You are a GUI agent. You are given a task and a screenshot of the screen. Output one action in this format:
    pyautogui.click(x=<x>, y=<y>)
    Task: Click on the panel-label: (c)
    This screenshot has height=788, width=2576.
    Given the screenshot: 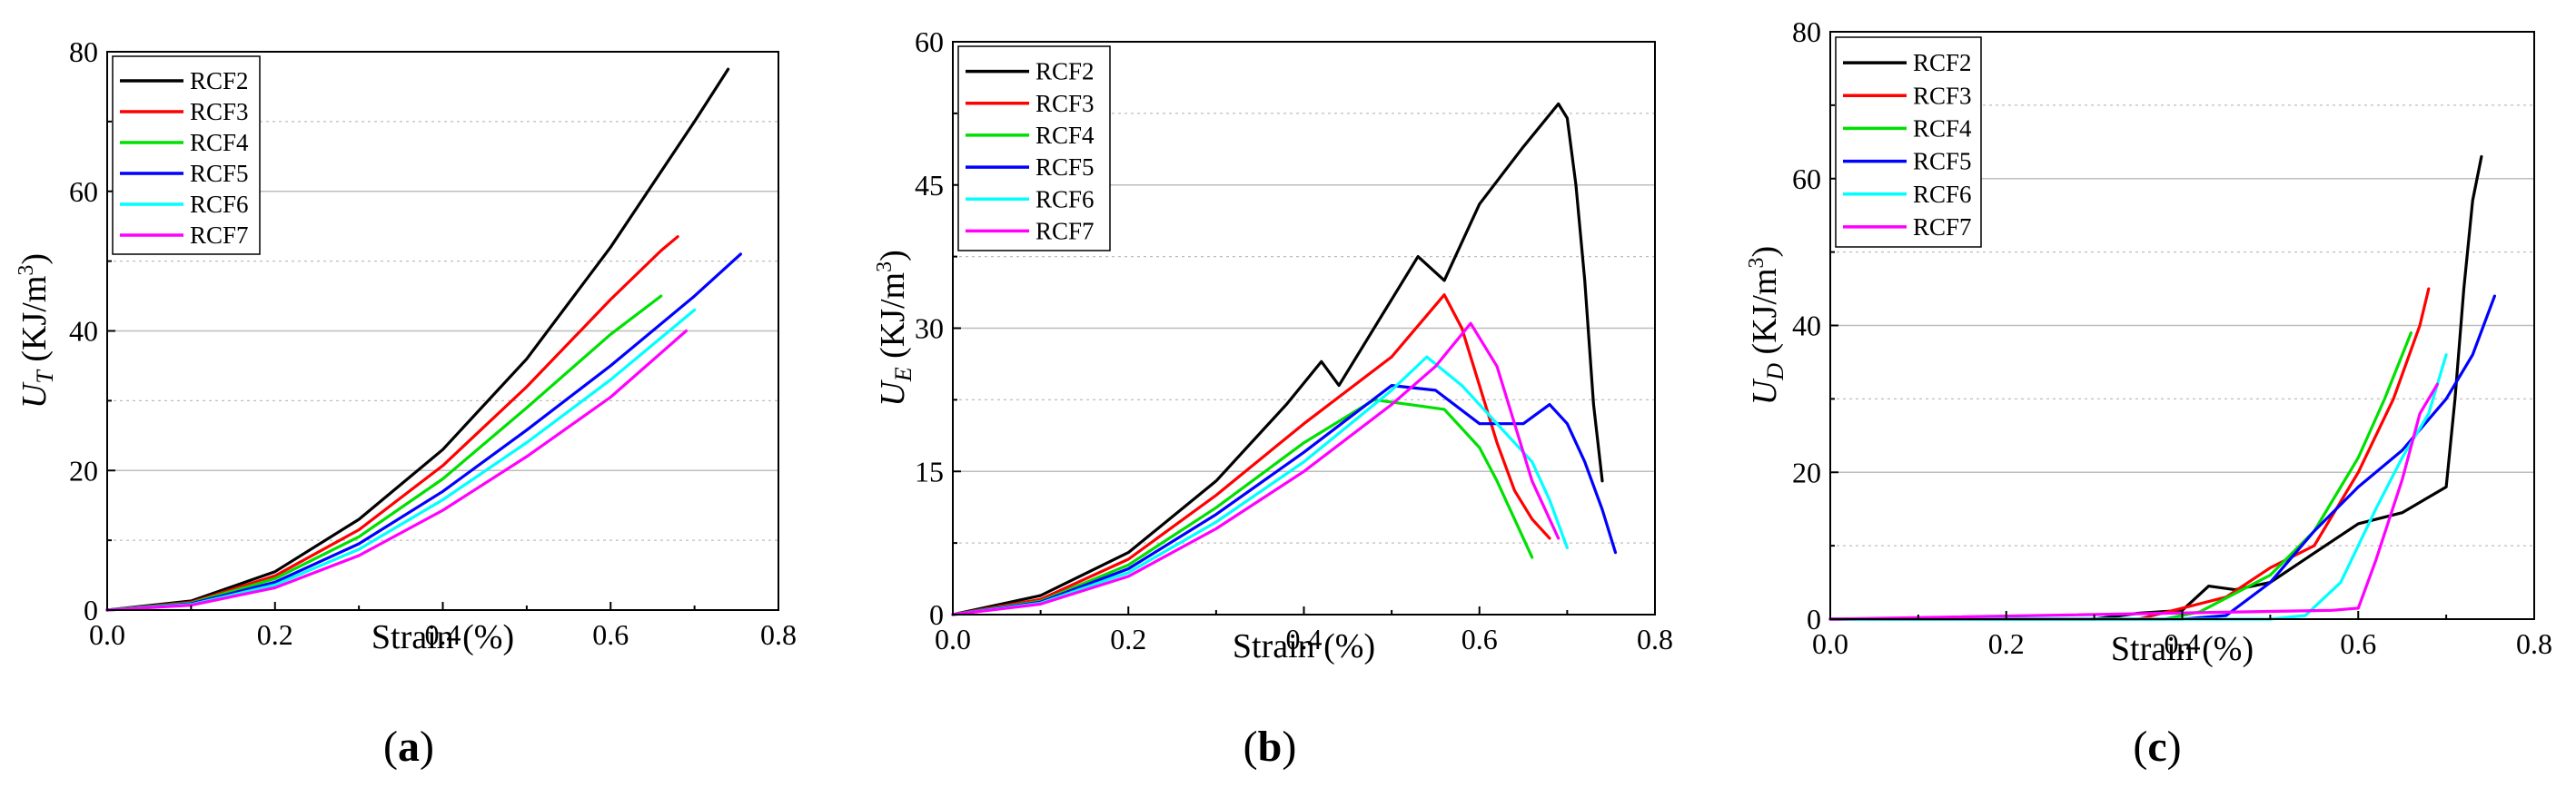 What is the action you would take?
    pyautogui.click(x=2157, y=747)
    